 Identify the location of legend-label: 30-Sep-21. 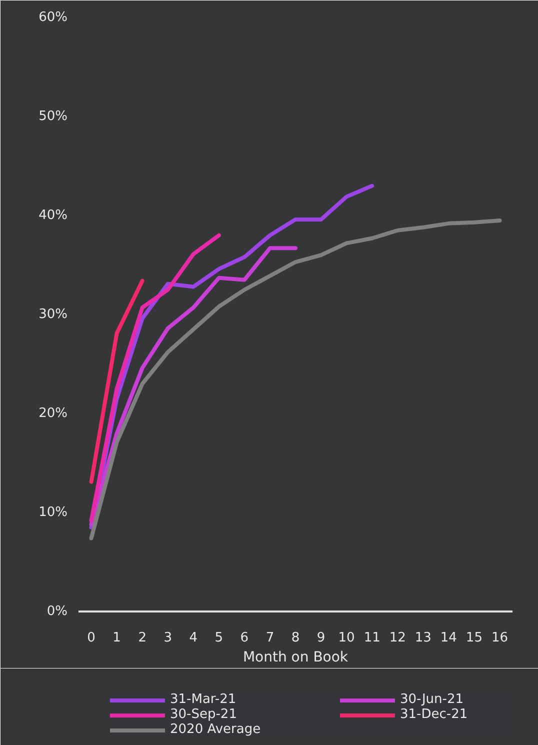
(204, 714).